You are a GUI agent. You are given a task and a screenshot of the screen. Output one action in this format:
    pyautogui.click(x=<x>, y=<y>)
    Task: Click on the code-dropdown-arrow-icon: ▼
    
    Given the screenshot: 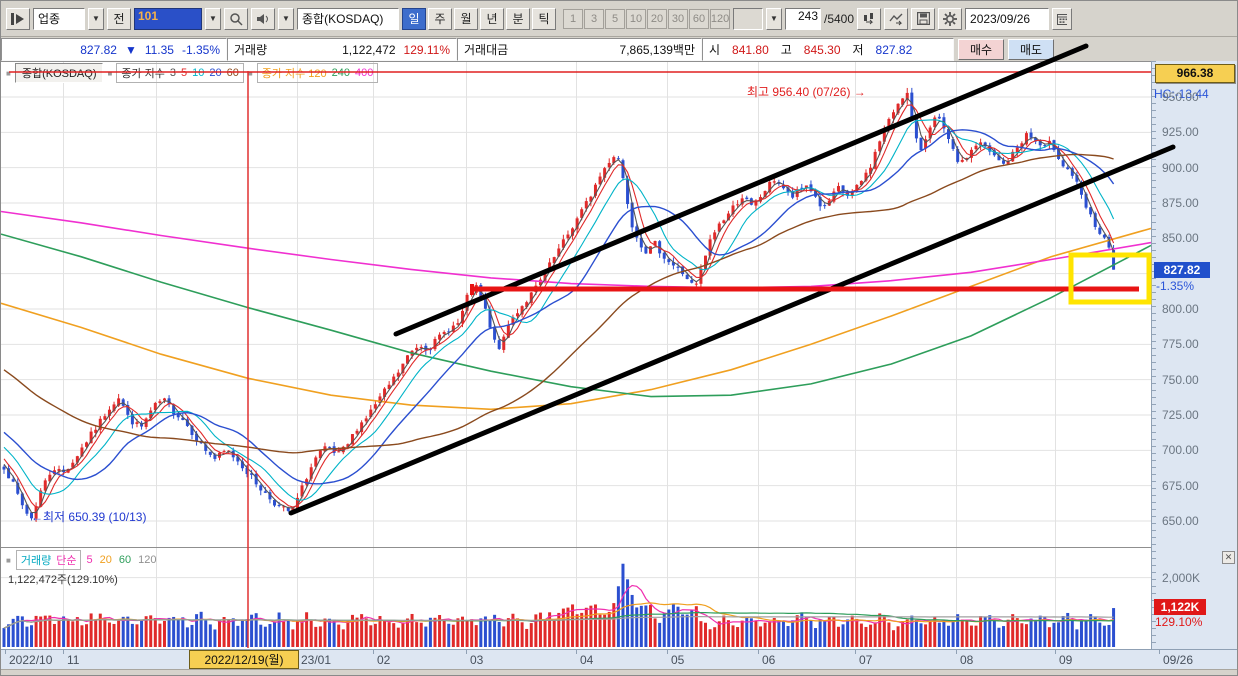 What is the action you would take?
    pyautogui.click(x=213, y=18)
    